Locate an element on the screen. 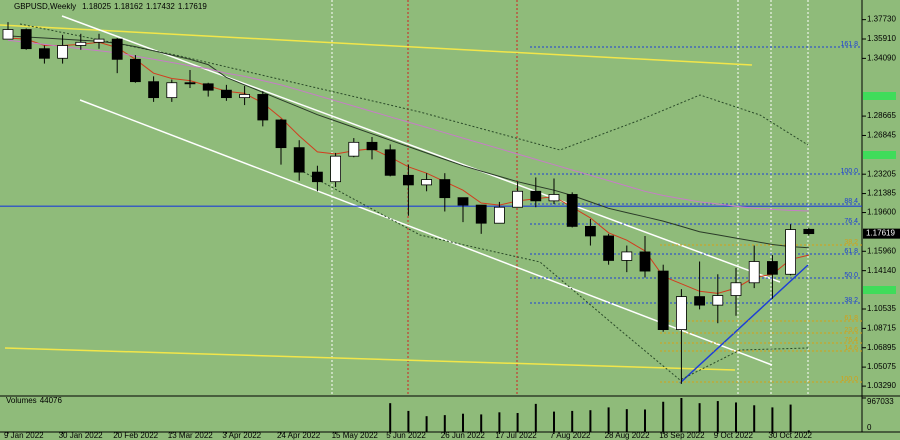  x-tick-label: 5 Jun 2022 is located at coordinates (406, 435).